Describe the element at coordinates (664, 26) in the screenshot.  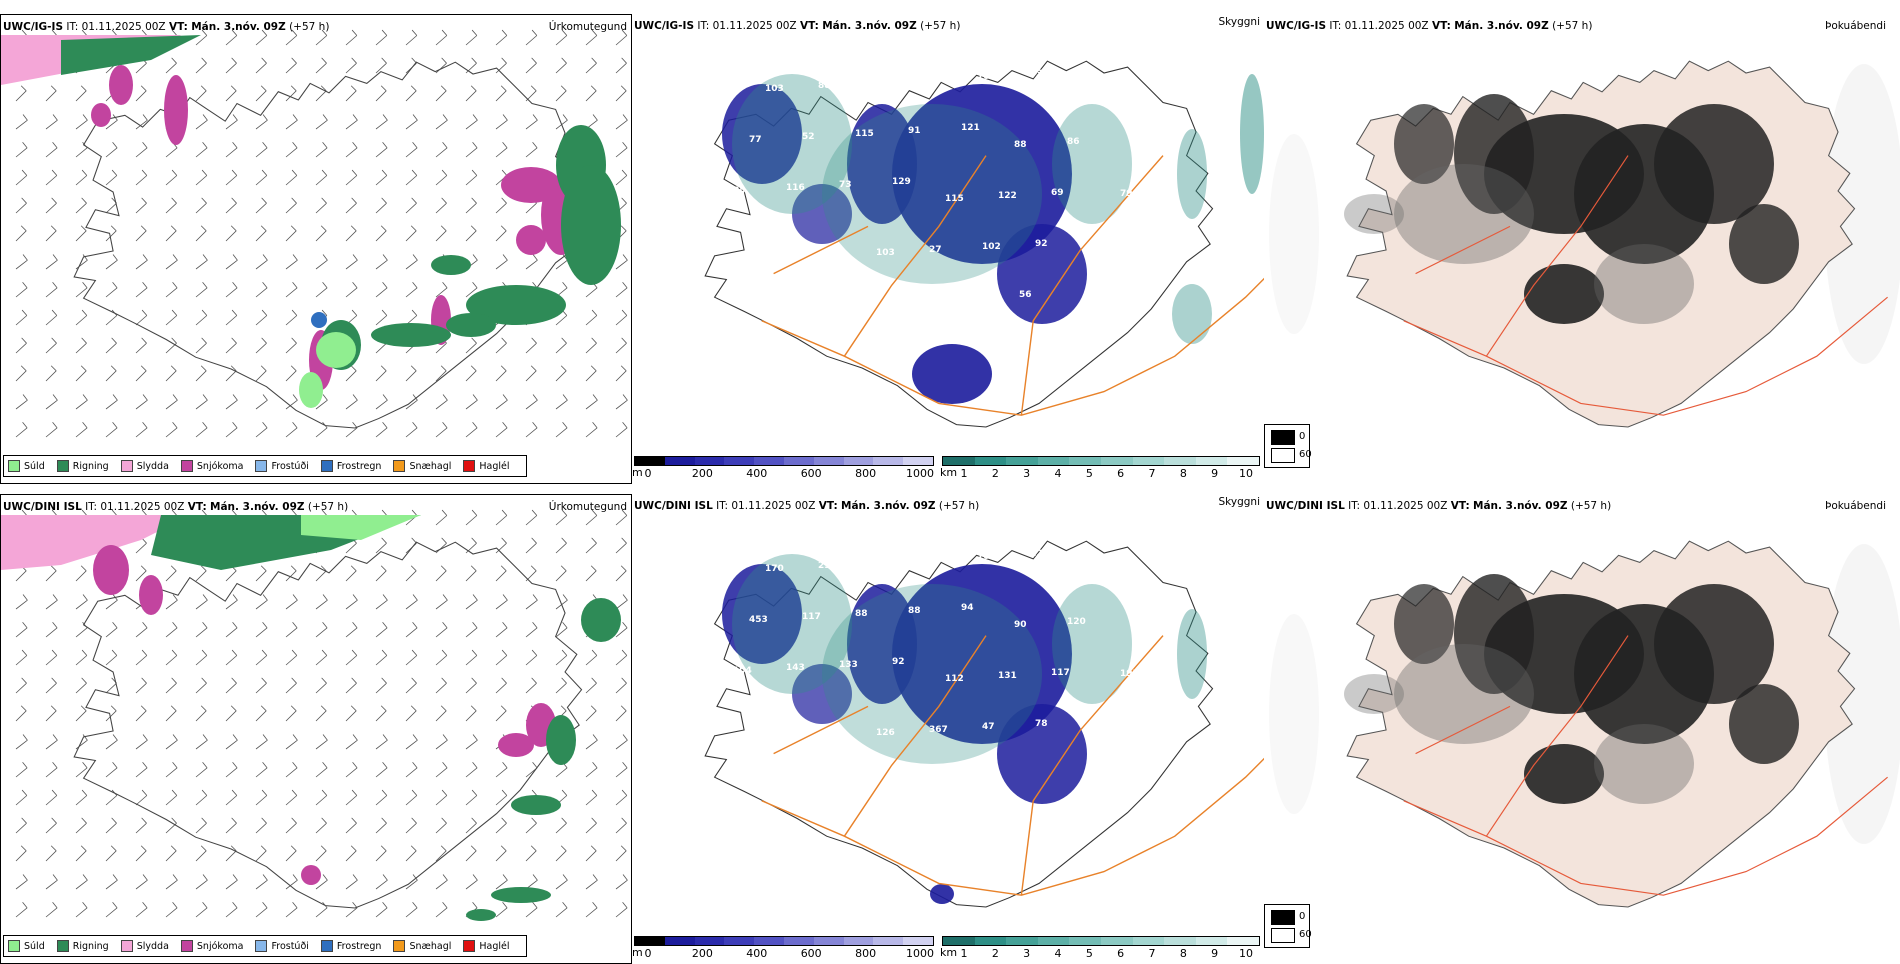
I see `model-name: UWC/IG-IS` at that location.